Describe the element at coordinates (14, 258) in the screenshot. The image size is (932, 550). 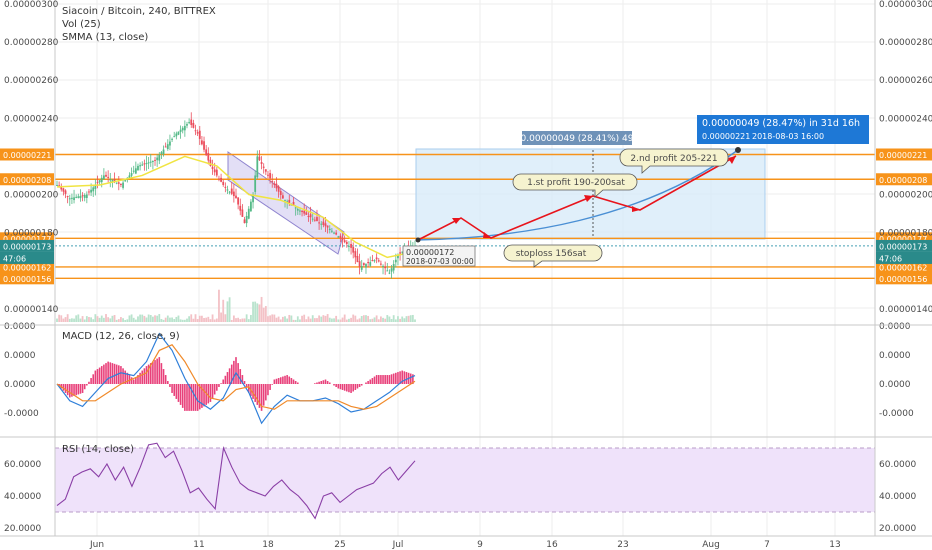
I see `left-time-label: 47:06` at that location.